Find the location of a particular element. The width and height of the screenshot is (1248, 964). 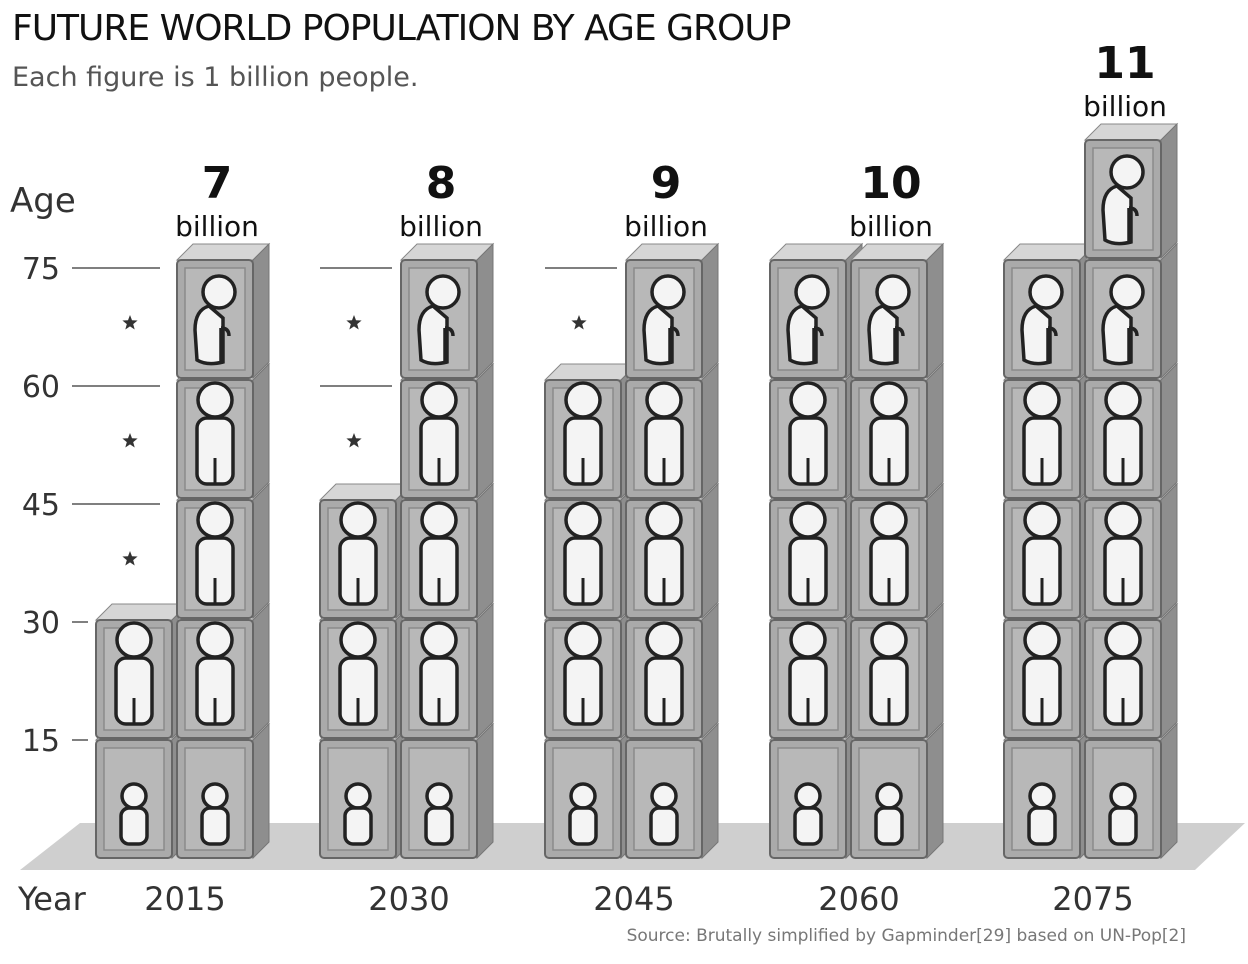

chart-subtitle: Each figure is 1 billion people. is located at coordinates (215, 77).